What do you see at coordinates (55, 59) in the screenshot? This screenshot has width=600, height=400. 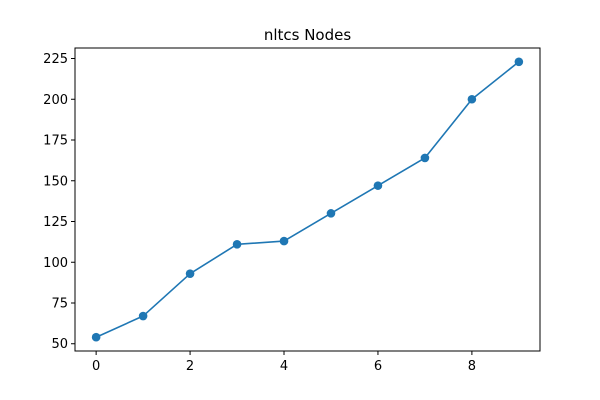 I see `y-tick-label: 225` at bounding box center [55, 59].